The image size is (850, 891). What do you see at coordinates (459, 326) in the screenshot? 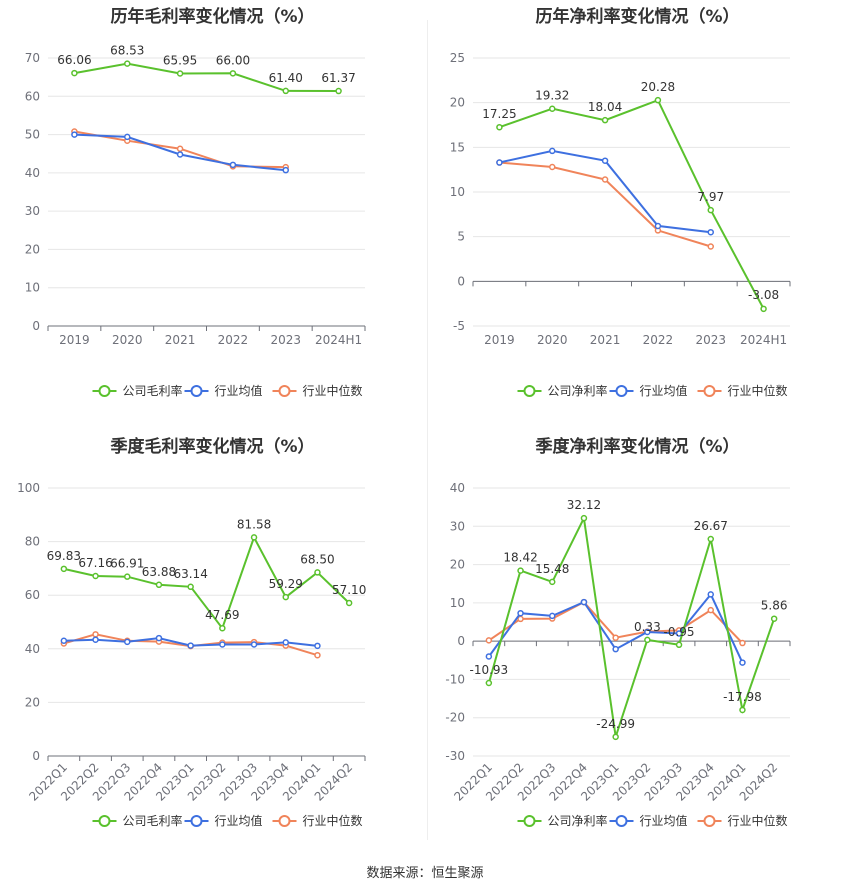
I see `y-tick-label: -5` at bounding box center [459, 326].